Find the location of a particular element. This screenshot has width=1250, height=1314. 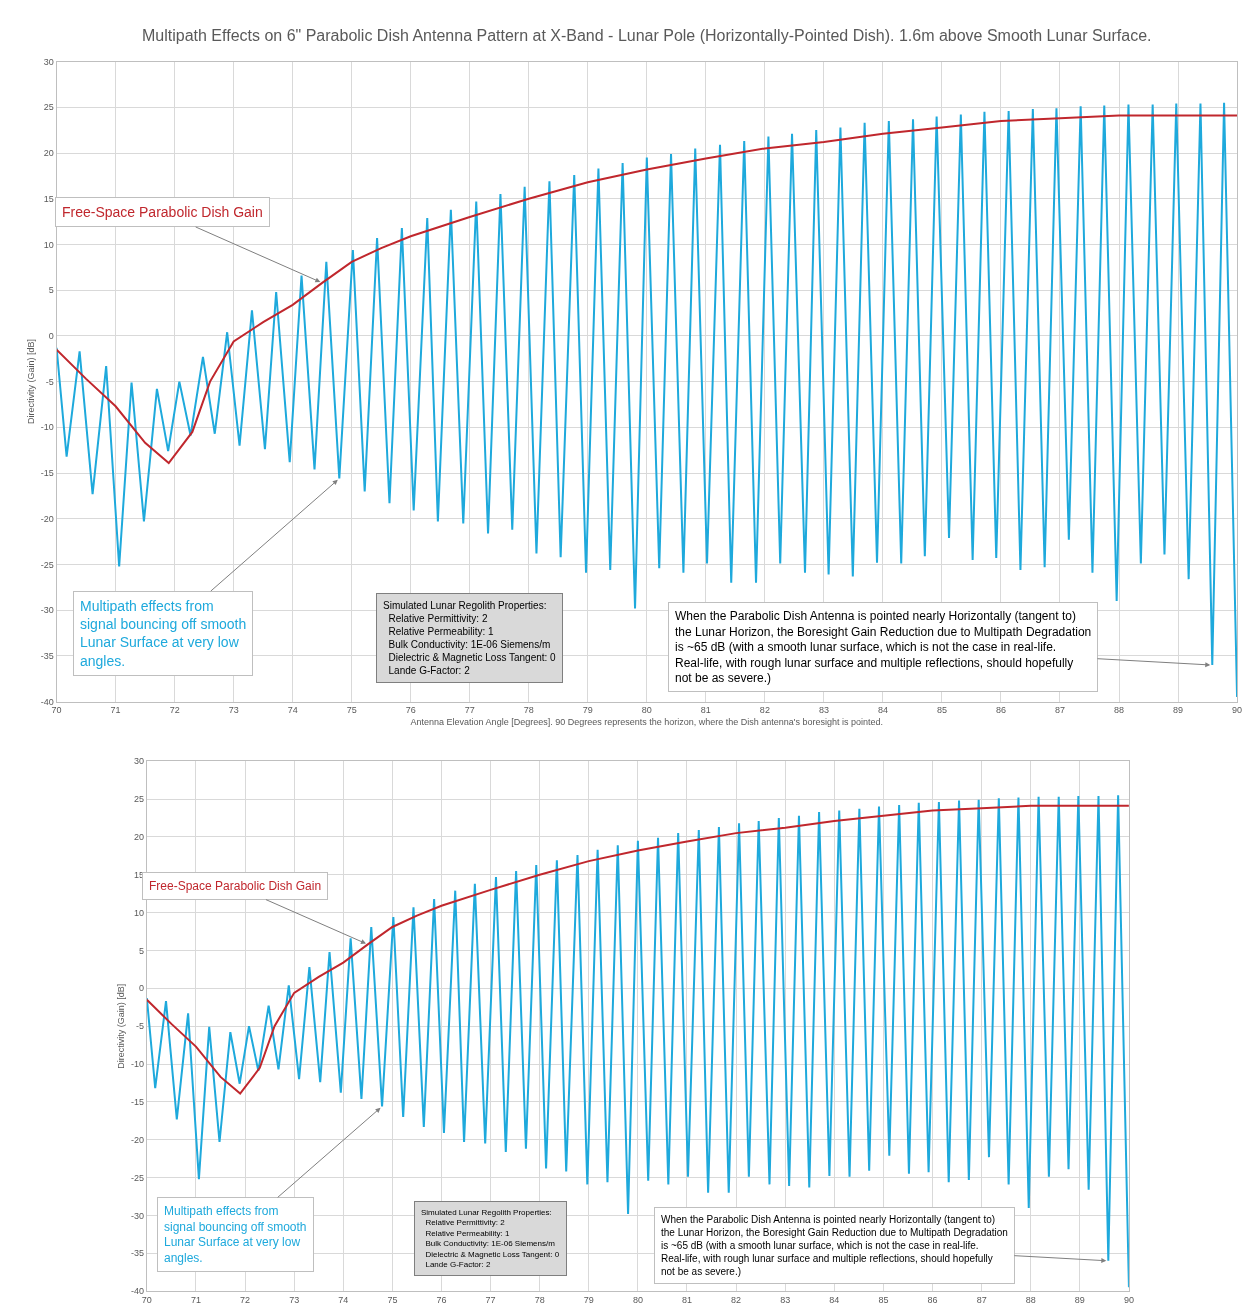

chart-title: Multipath Effects on 6" Parabolic Dish Antenna Pattern at X-Band - Lunar Pole (Horizontally-Pointed Dish). 1.6m above Smooth Lunar Surface. is located at coordinates (647, 35).